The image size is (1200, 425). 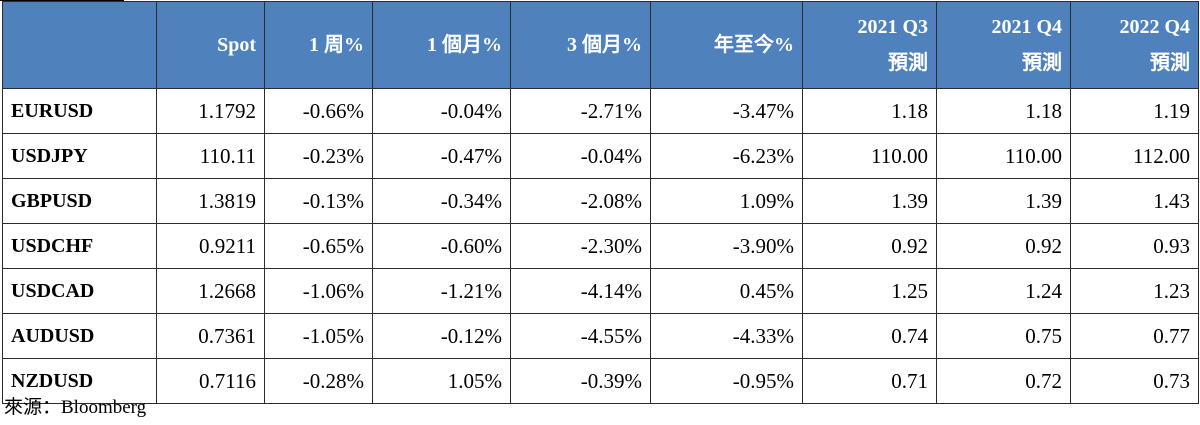 I want to click on header-3-month: 3 個月%, so click(x=580, y=45).